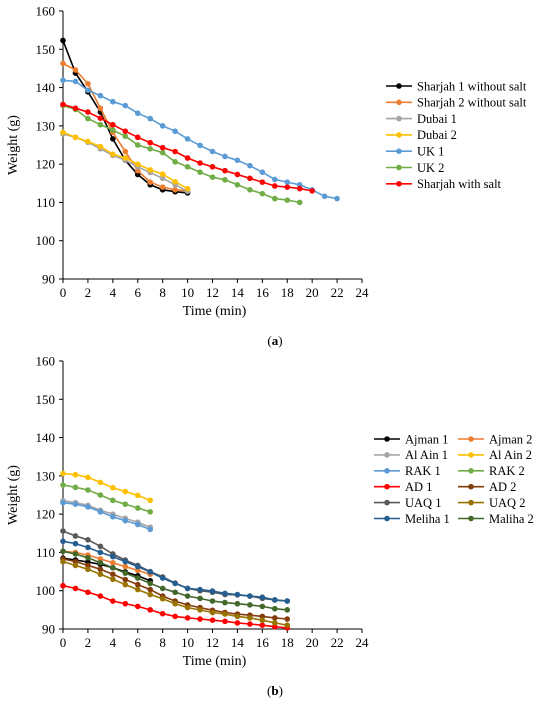 This screenshot has height=708, width=550. I want to click on x-tick-label: 12, so click(212, 292).